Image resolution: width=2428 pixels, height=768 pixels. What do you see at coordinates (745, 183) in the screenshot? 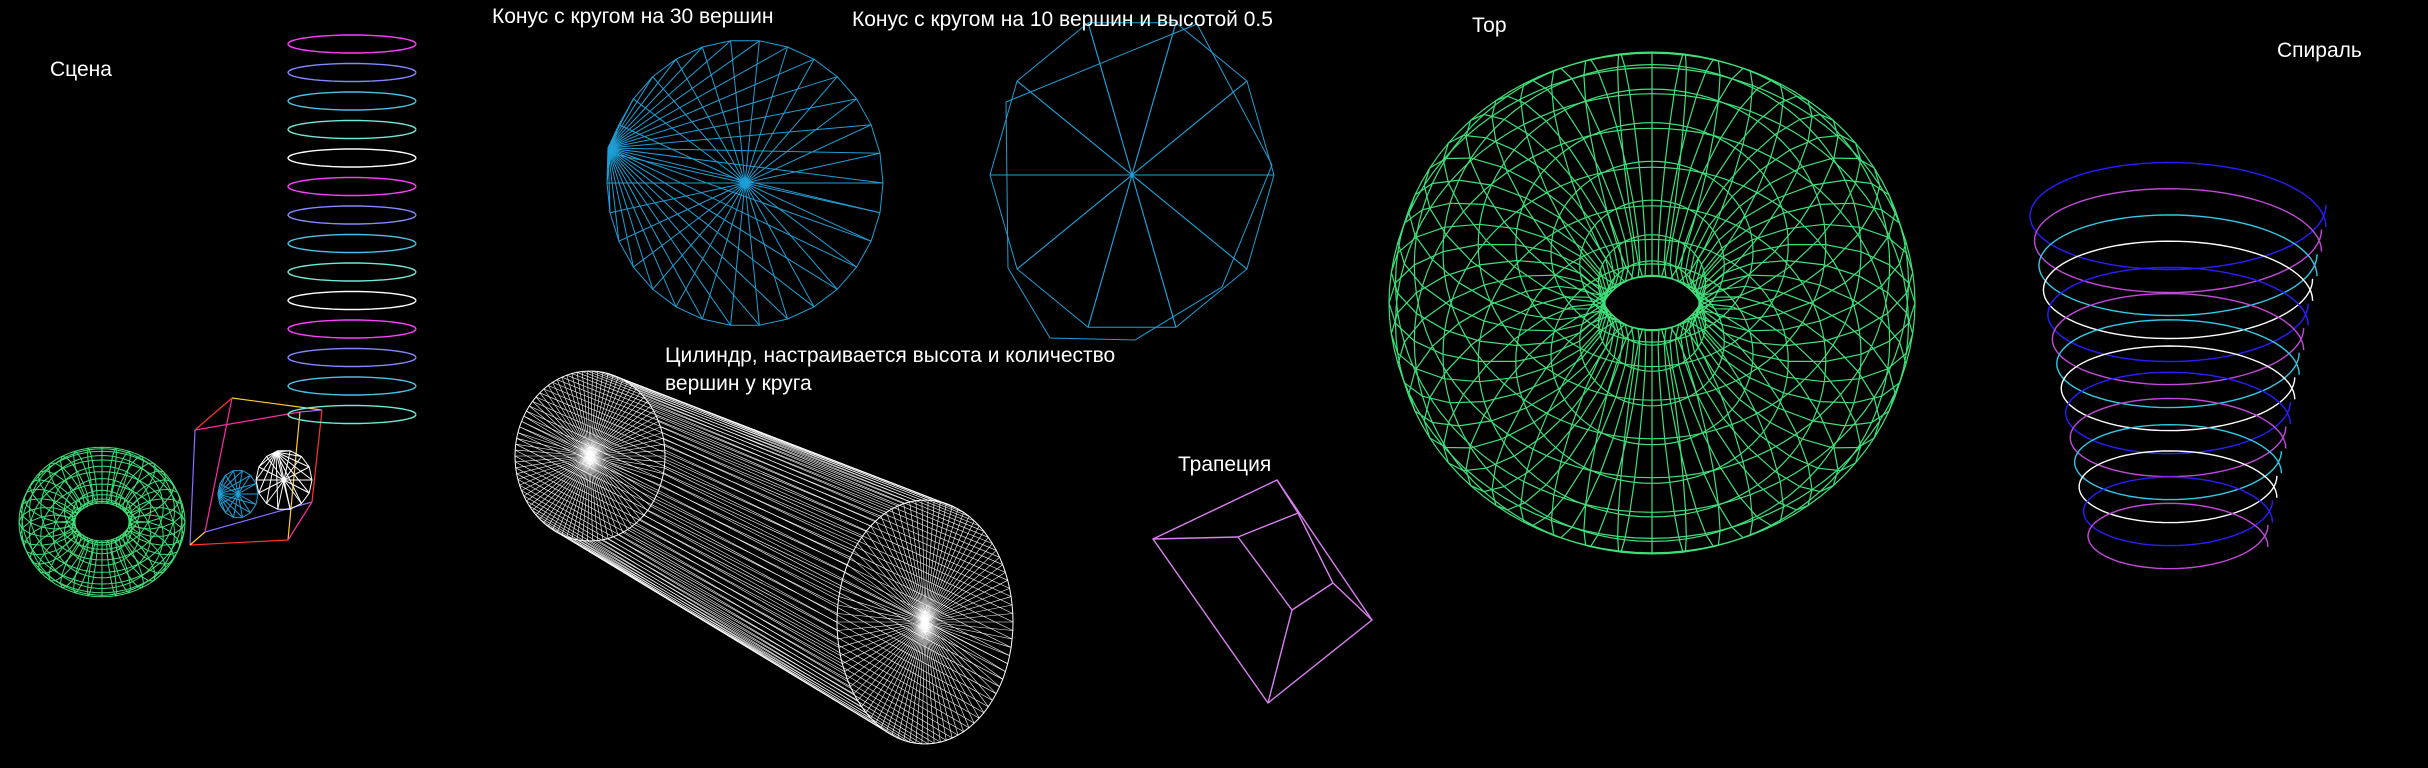
I see `cone-30-wireframe` at bounding box center [745, 183].